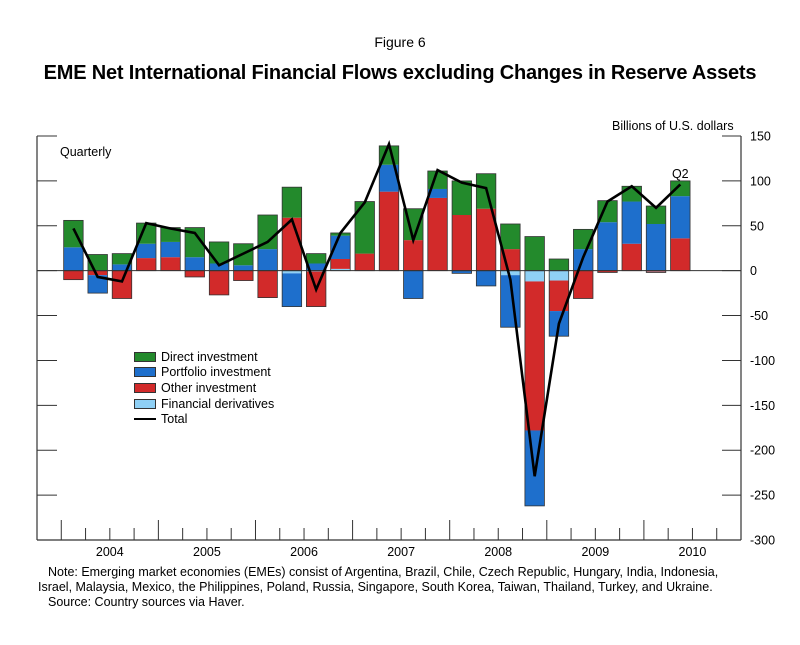 This screenshot has height=645, width=800. What do you see at coordinates (145, 372) in the screenshot?
I see `legend-swatch-portfolio` at bounding box center [145, 372].